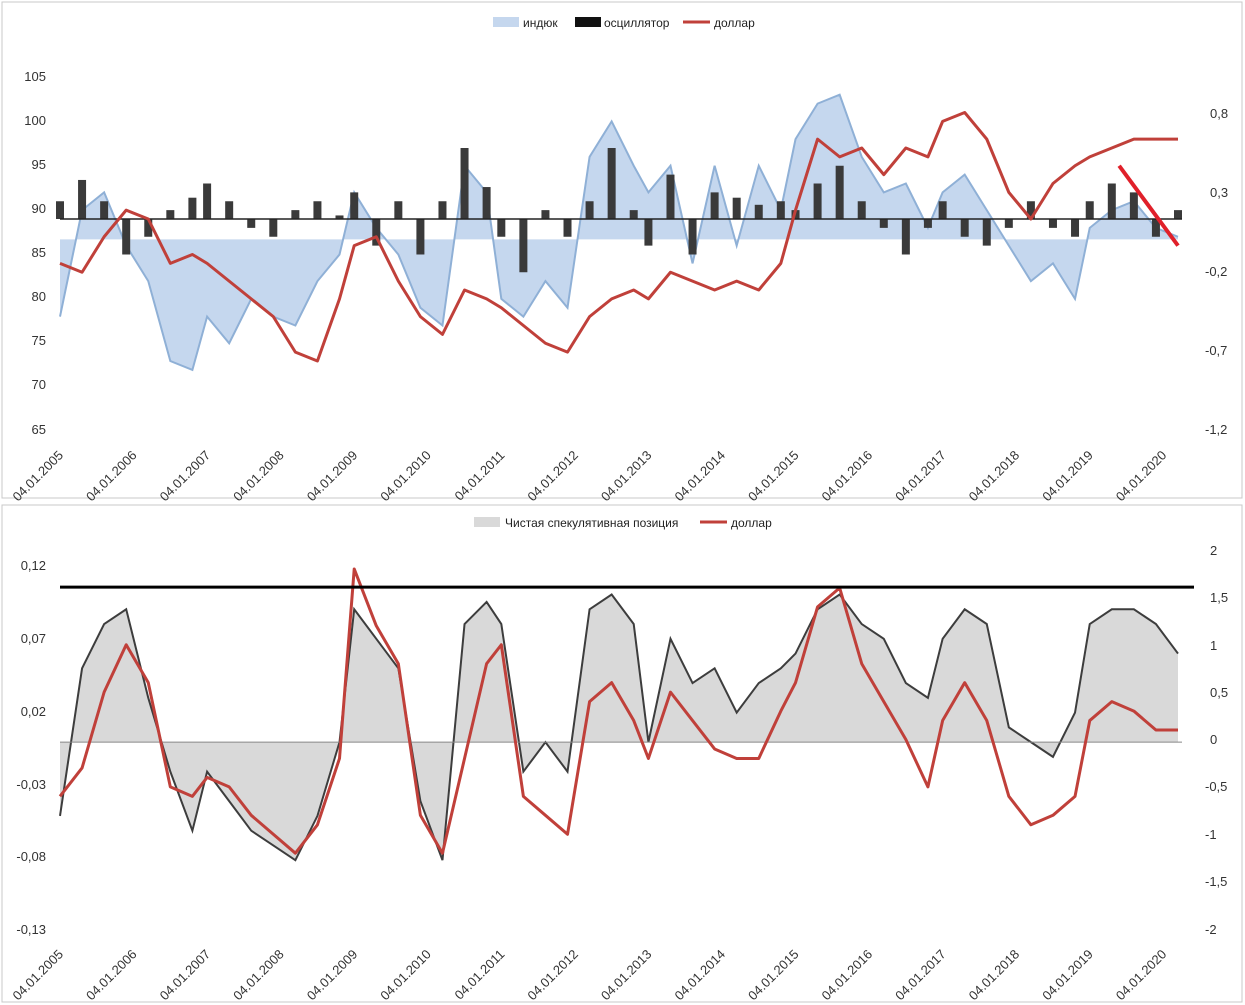 Image resolution: width=1245 pixels, height=1005 pixels. What do you see at coordinates (506, 22) in the screenshot?
I see `legend-swatch-index` at bounding box center [506, 22].